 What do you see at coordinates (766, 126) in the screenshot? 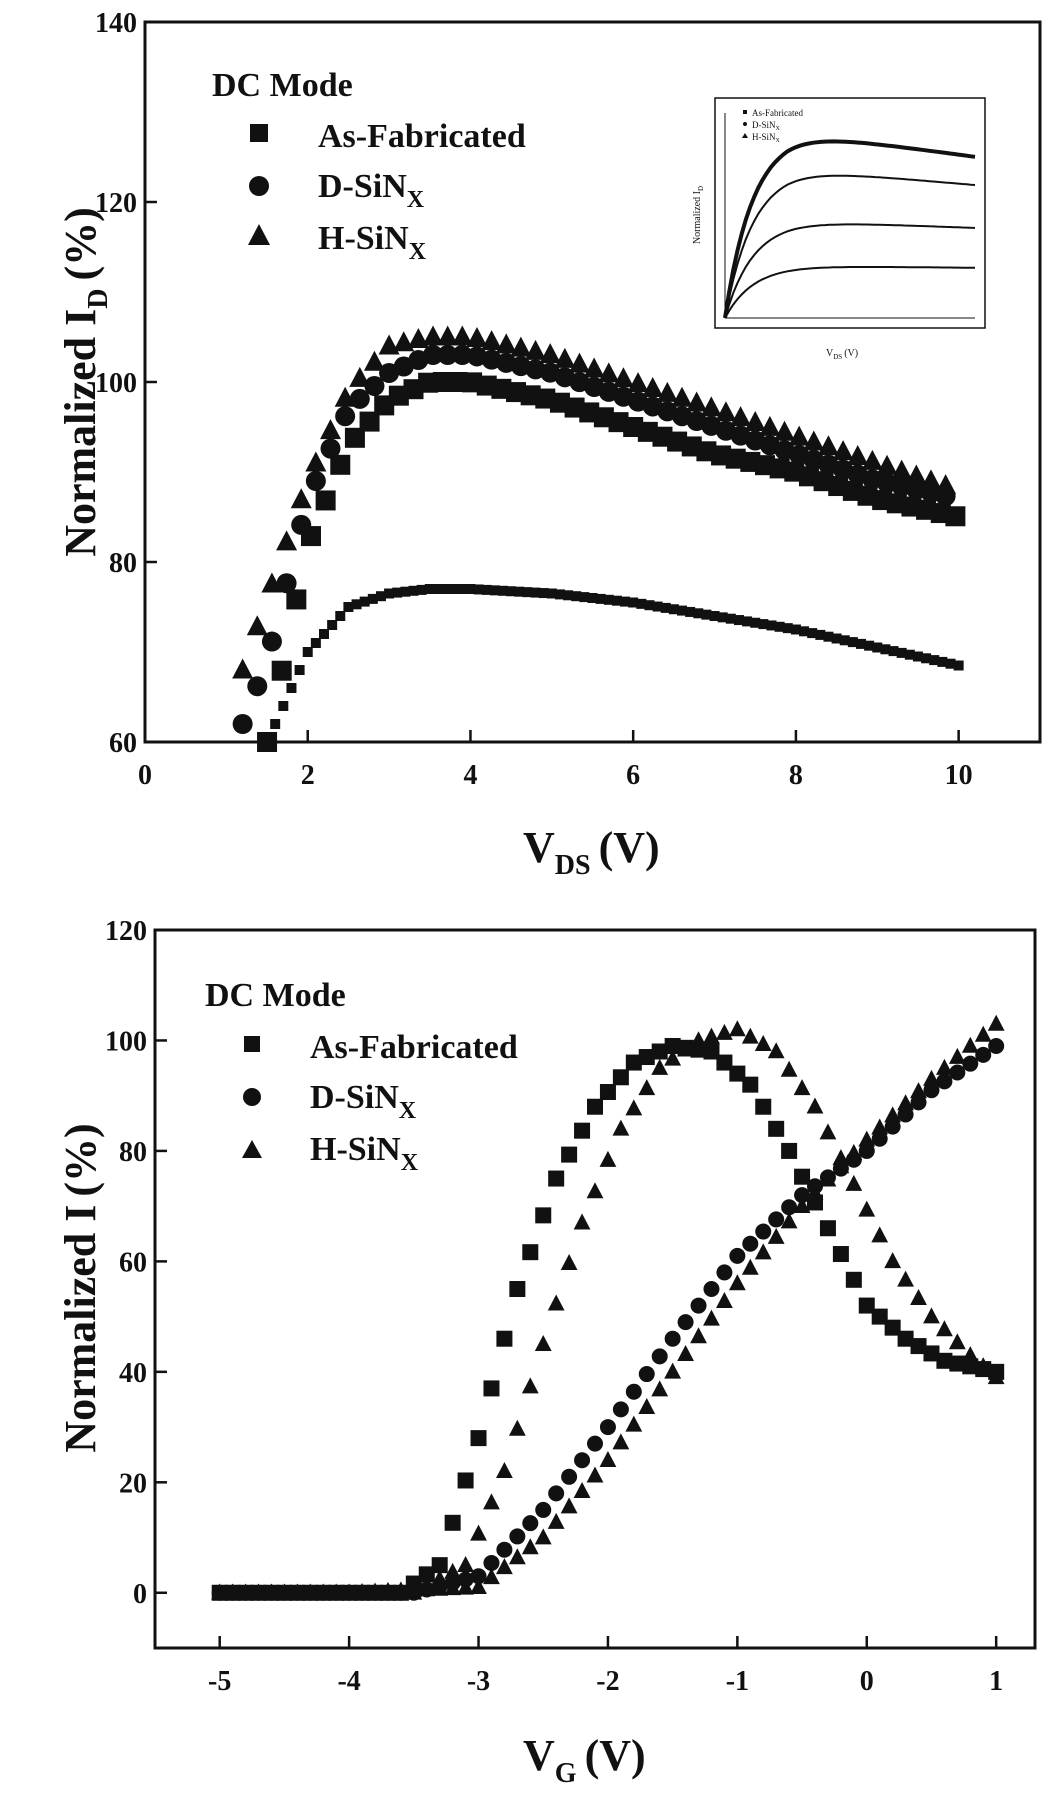
I see `inset-legend-item-2: D-SiNX` at bounding box center [766, 126].